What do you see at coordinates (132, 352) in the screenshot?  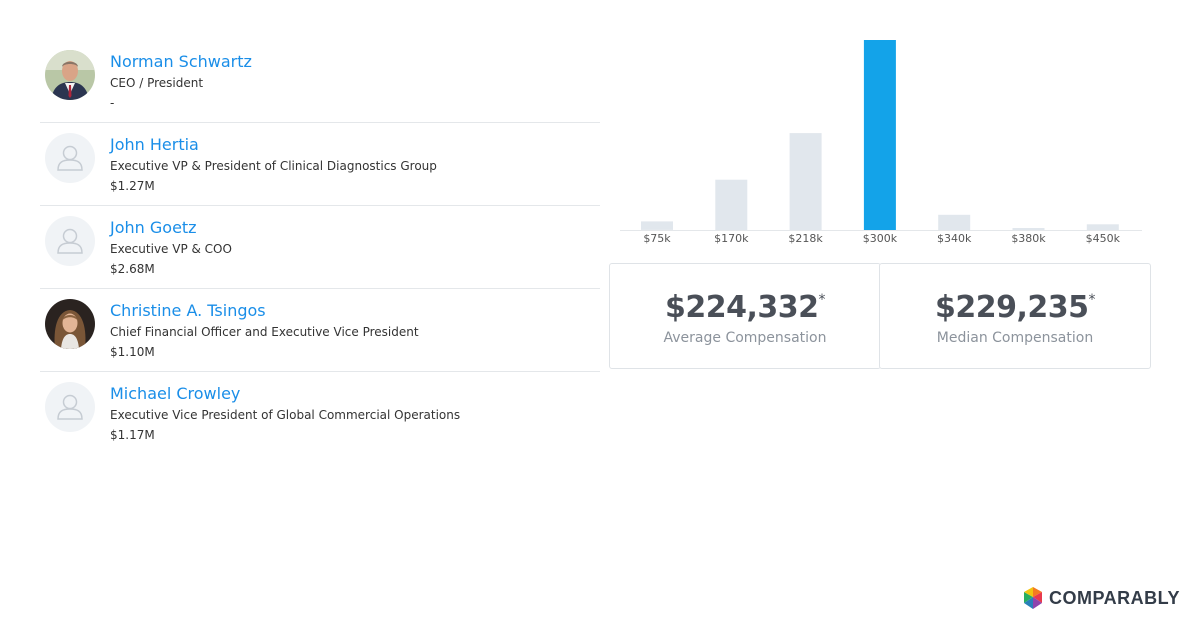 I see `executive-compensation: $1.10M` at bounding box center [132, 352].